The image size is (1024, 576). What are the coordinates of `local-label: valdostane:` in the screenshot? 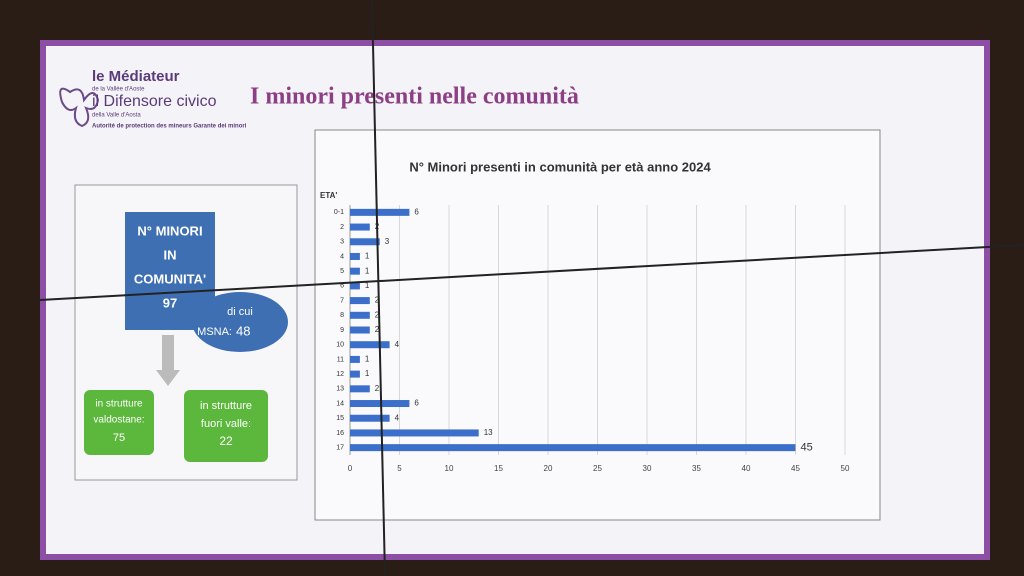 It's located at (118, 420).